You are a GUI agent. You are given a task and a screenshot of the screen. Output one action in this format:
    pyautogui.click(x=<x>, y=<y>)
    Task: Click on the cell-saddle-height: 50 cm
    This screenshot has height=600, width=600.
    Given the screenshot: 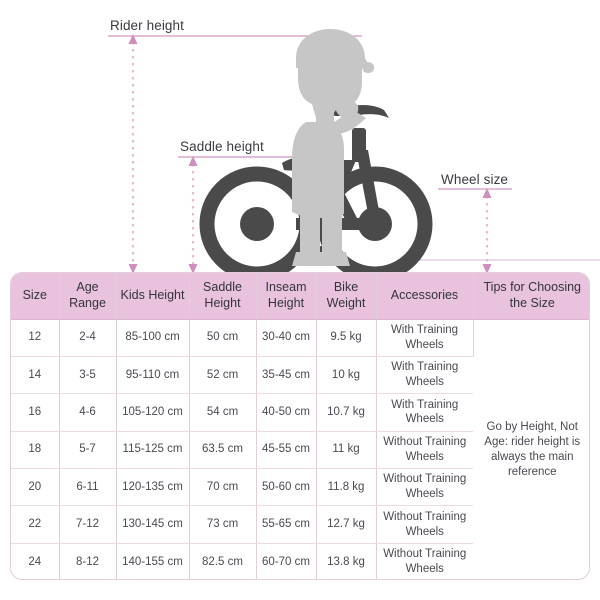 What is the action you would take?
    pyautogui.click(x=223, y=338)
    